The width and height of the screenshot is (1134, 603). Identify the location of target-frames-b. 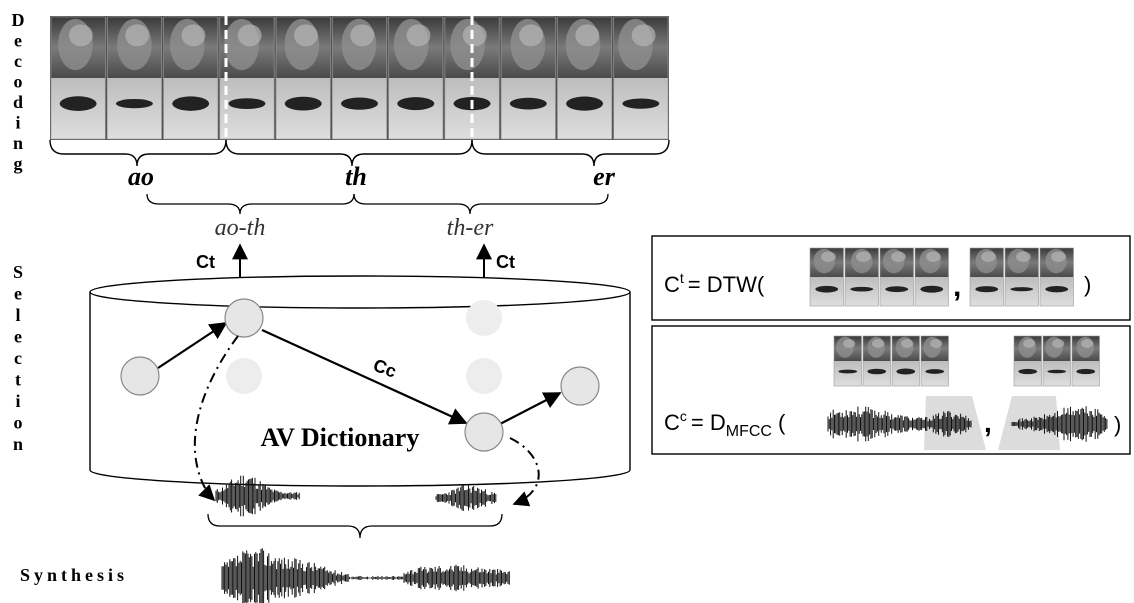
(1022, 277).